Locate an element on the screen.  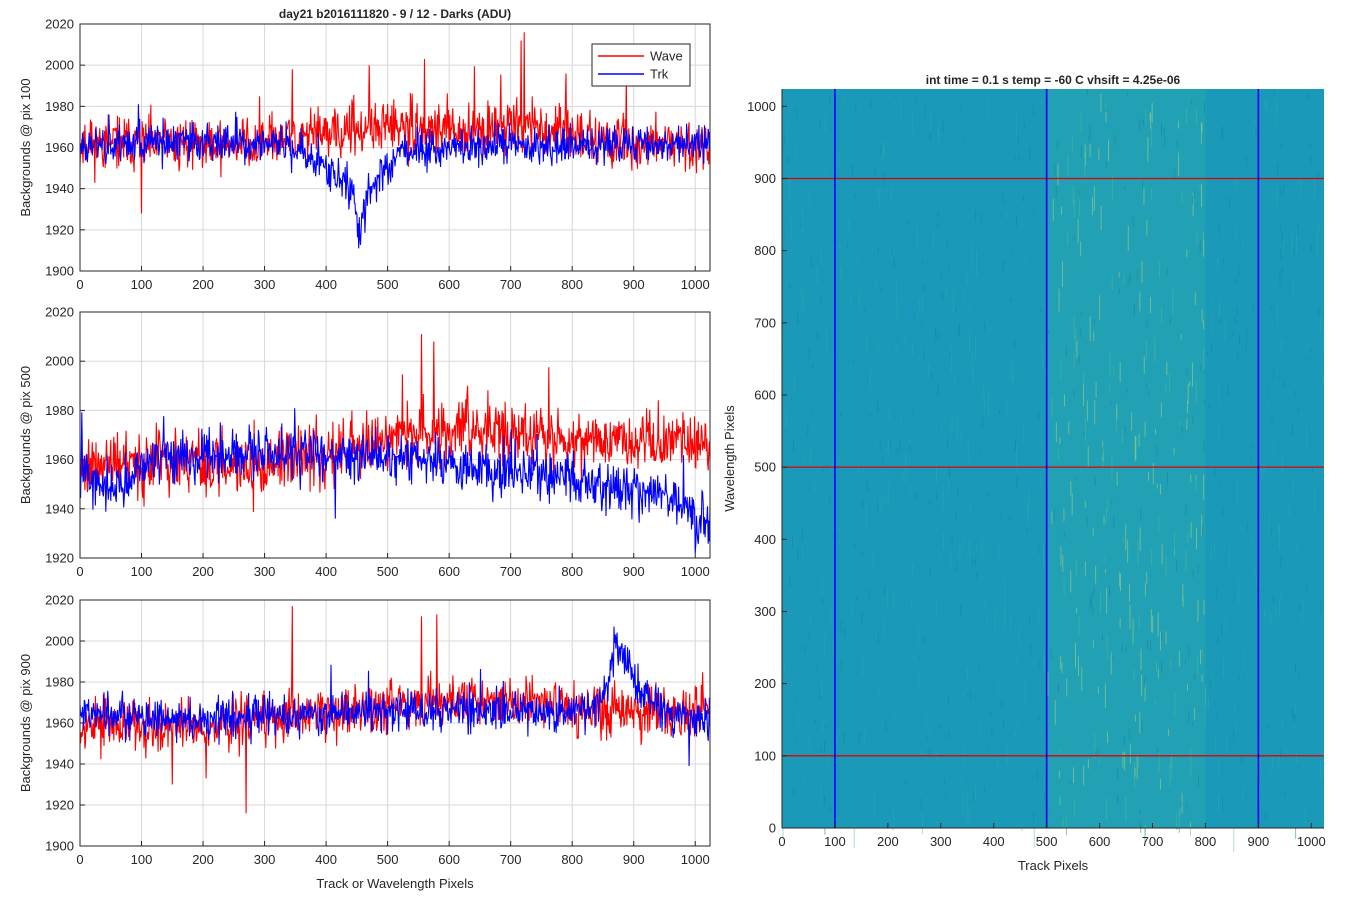
y-tick-label: 1920 is located at coordinates (59, 558).